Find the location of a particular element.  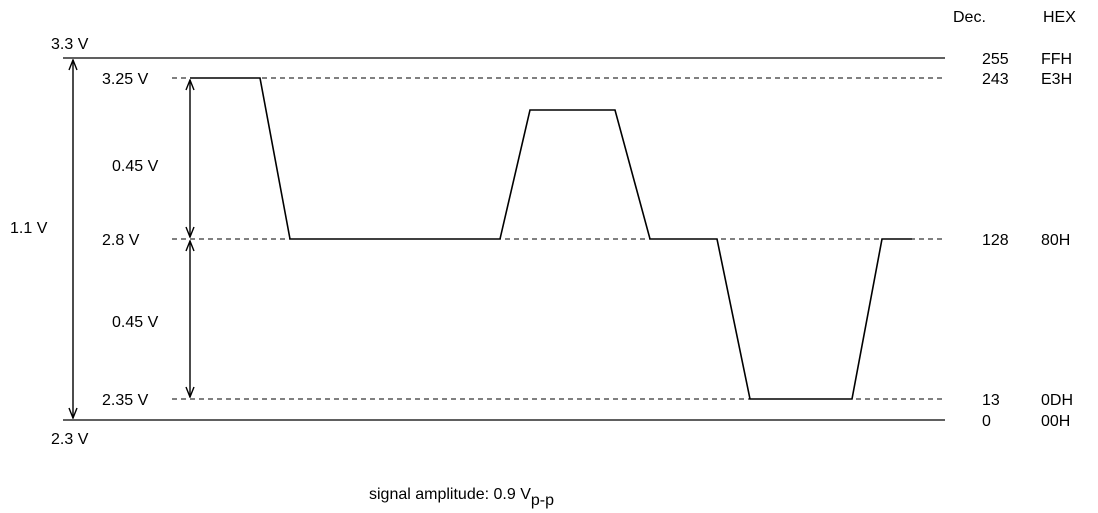

dec-column-header: Dec. is located at coordinates (969, 17).